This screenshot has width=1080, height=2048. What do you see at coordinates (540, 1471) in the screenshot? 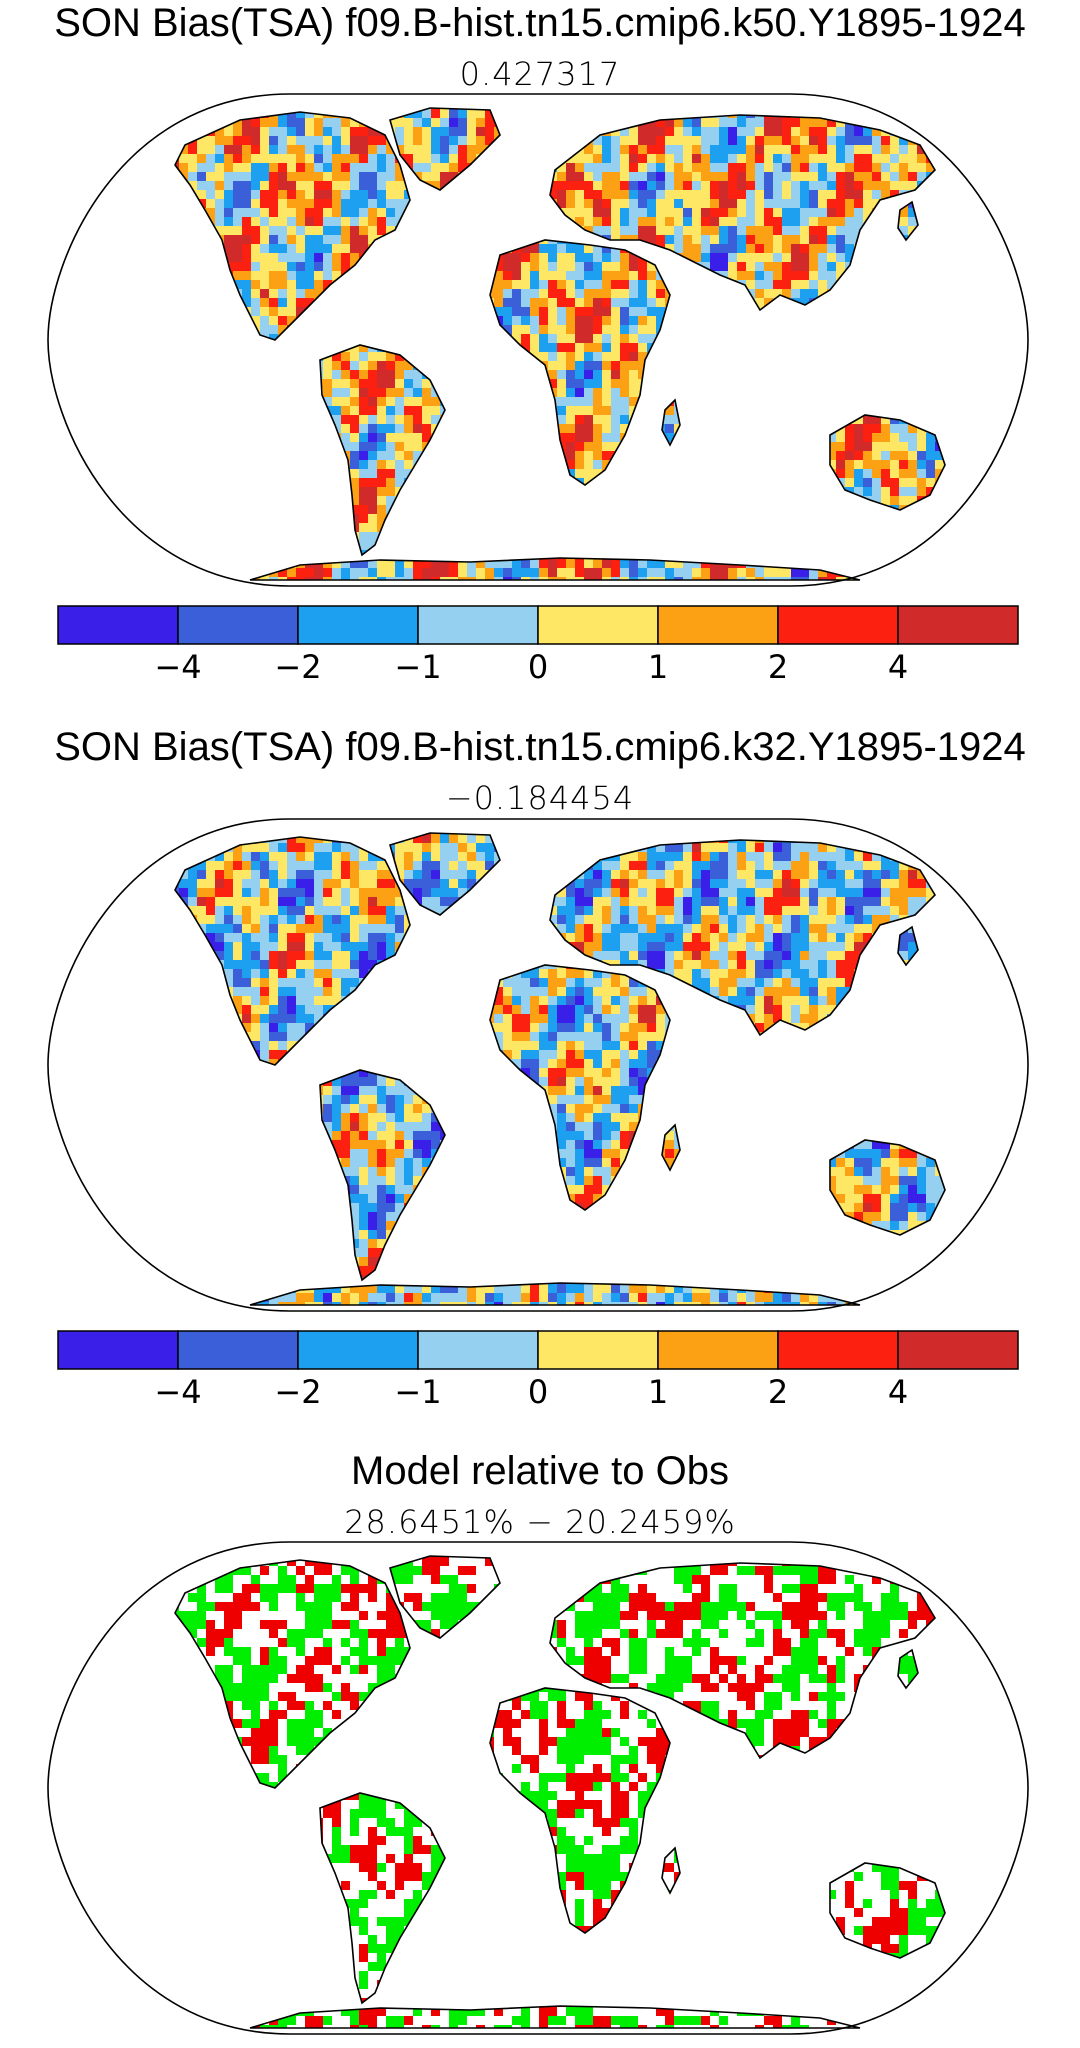
I see `panel-title: Model relative to Obs` at bounding box center [540, 1471].